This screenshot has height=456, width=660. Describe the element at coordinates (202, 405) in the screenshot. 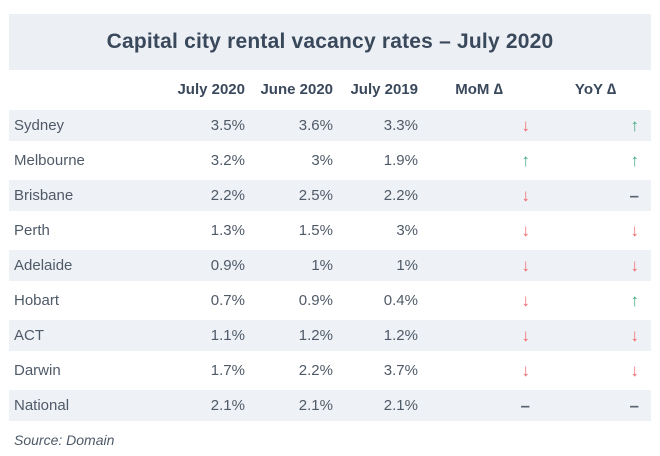

I see `july-2020-cell: 2.1%` at that location.